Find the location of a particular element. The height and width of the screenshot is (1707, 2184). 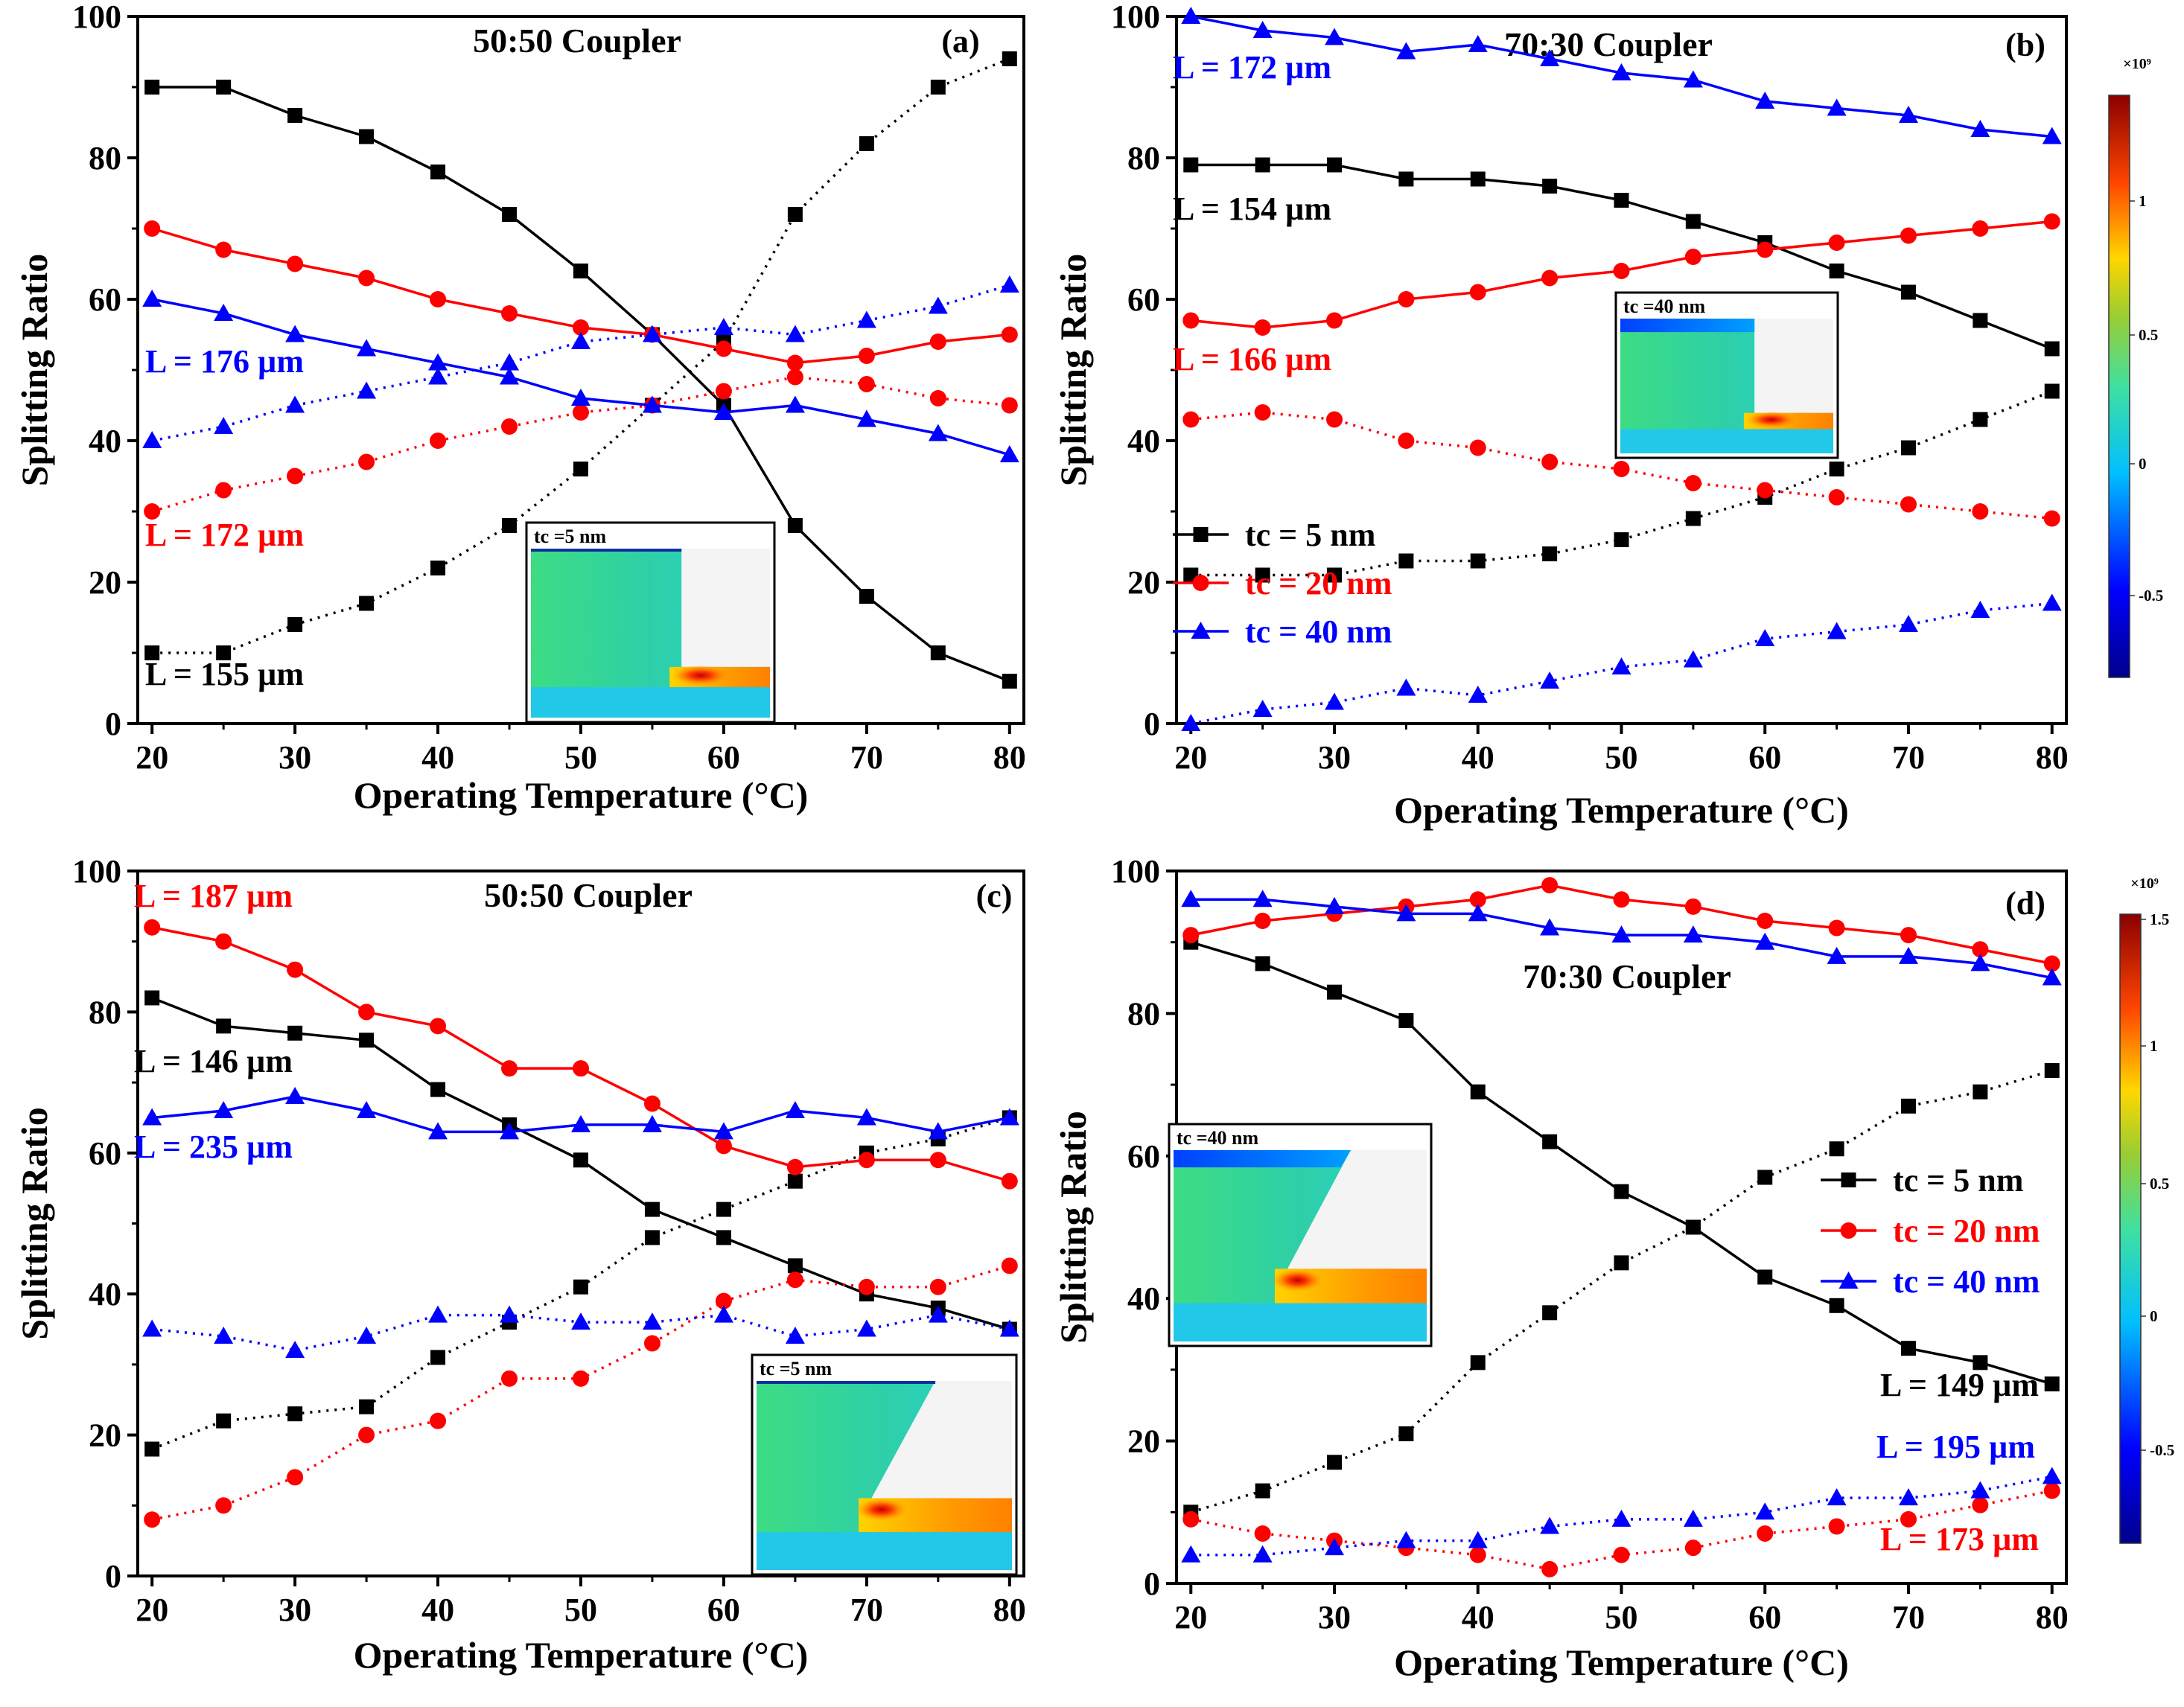

series-3-dotted is located at coordinates (1621, 1530).